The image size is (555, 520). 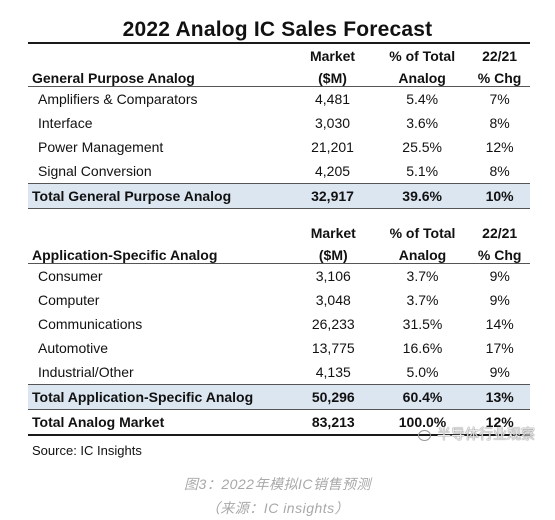 I want to click on chg-value: 7%, so click(x=499, y=99).